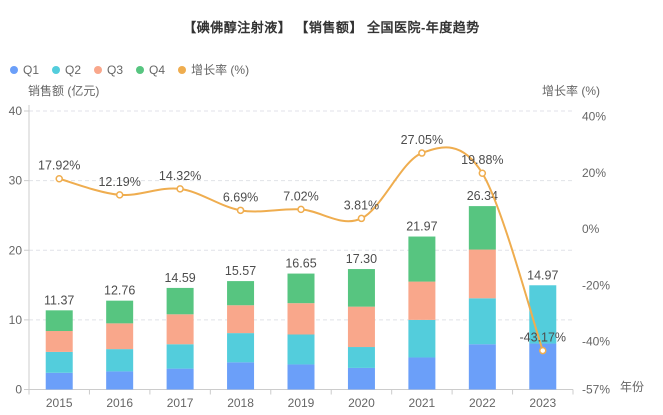  What do you see at coordinates (119, 195) in the screenshot?
I see `growth-point-2016` at bounding box center [119, 195].